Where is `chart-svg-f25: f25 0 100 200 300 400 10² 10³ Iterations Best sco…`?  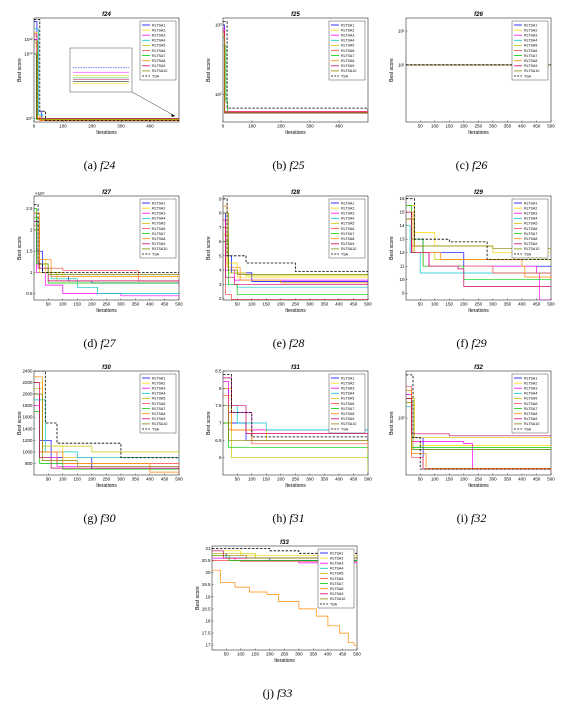 chart-svg-f25: f25 0 100 200 300 400 10² 10³ Iterations Best sco… is located at coordinates (287, 74).